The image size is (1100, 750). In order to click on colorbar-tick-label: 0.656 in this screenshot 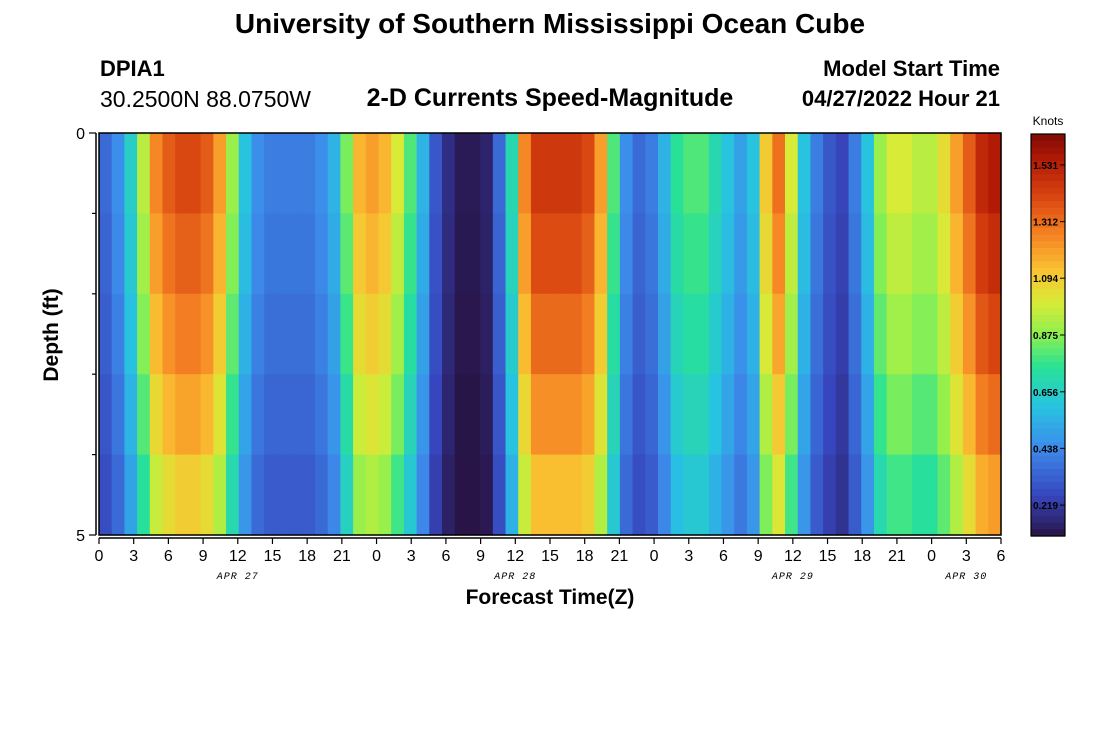, I will do `click(1045, 393)`.